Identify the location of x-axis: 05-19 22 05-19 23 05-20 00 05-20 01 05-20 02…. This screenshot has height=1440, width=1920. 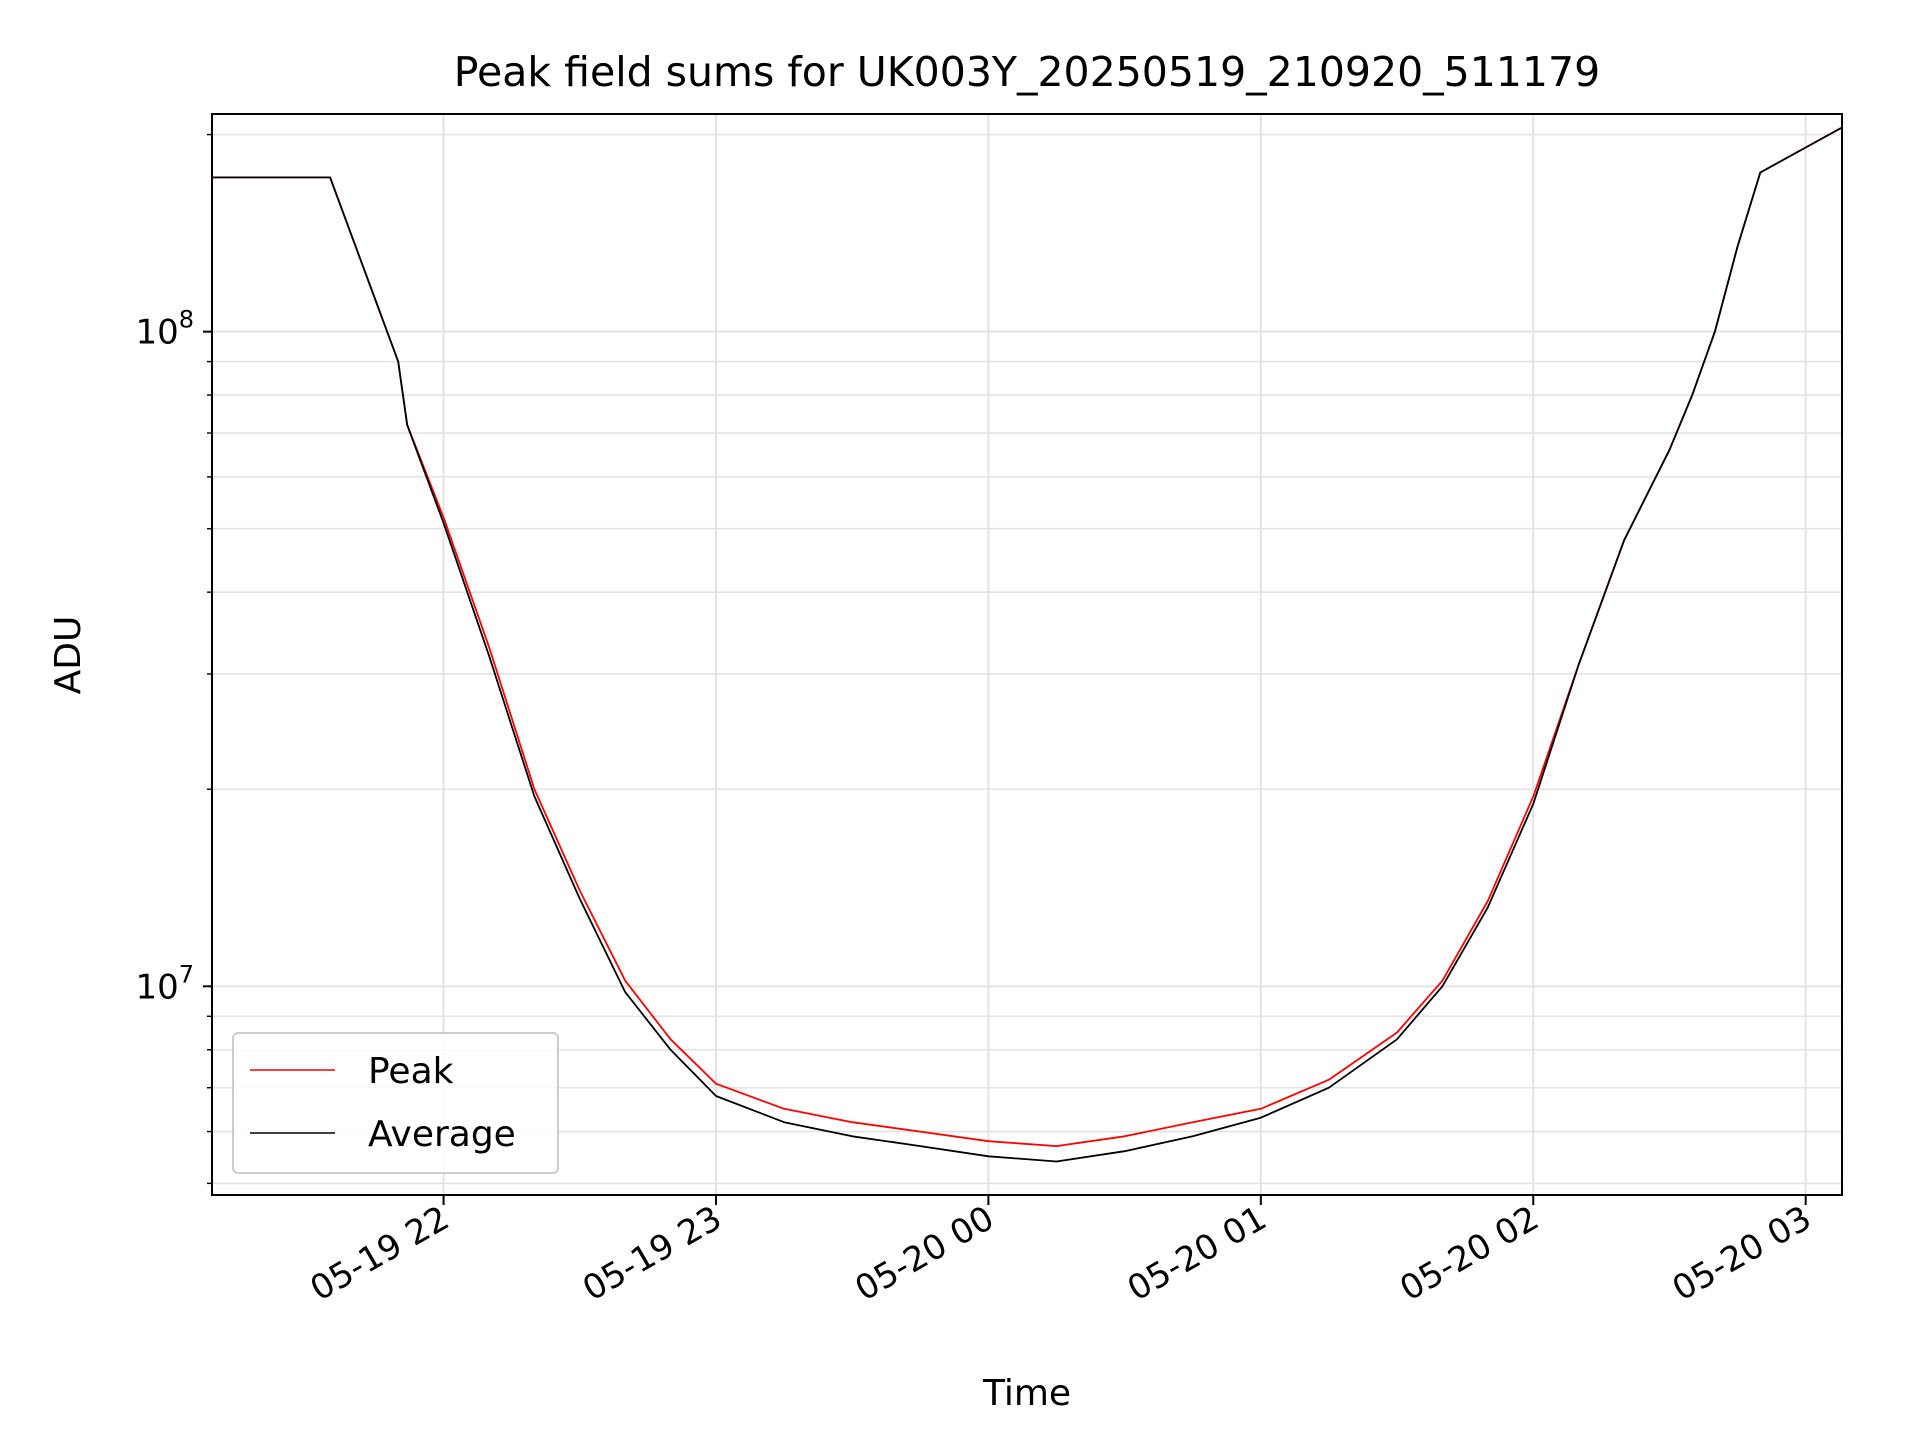
(1061, 1252).